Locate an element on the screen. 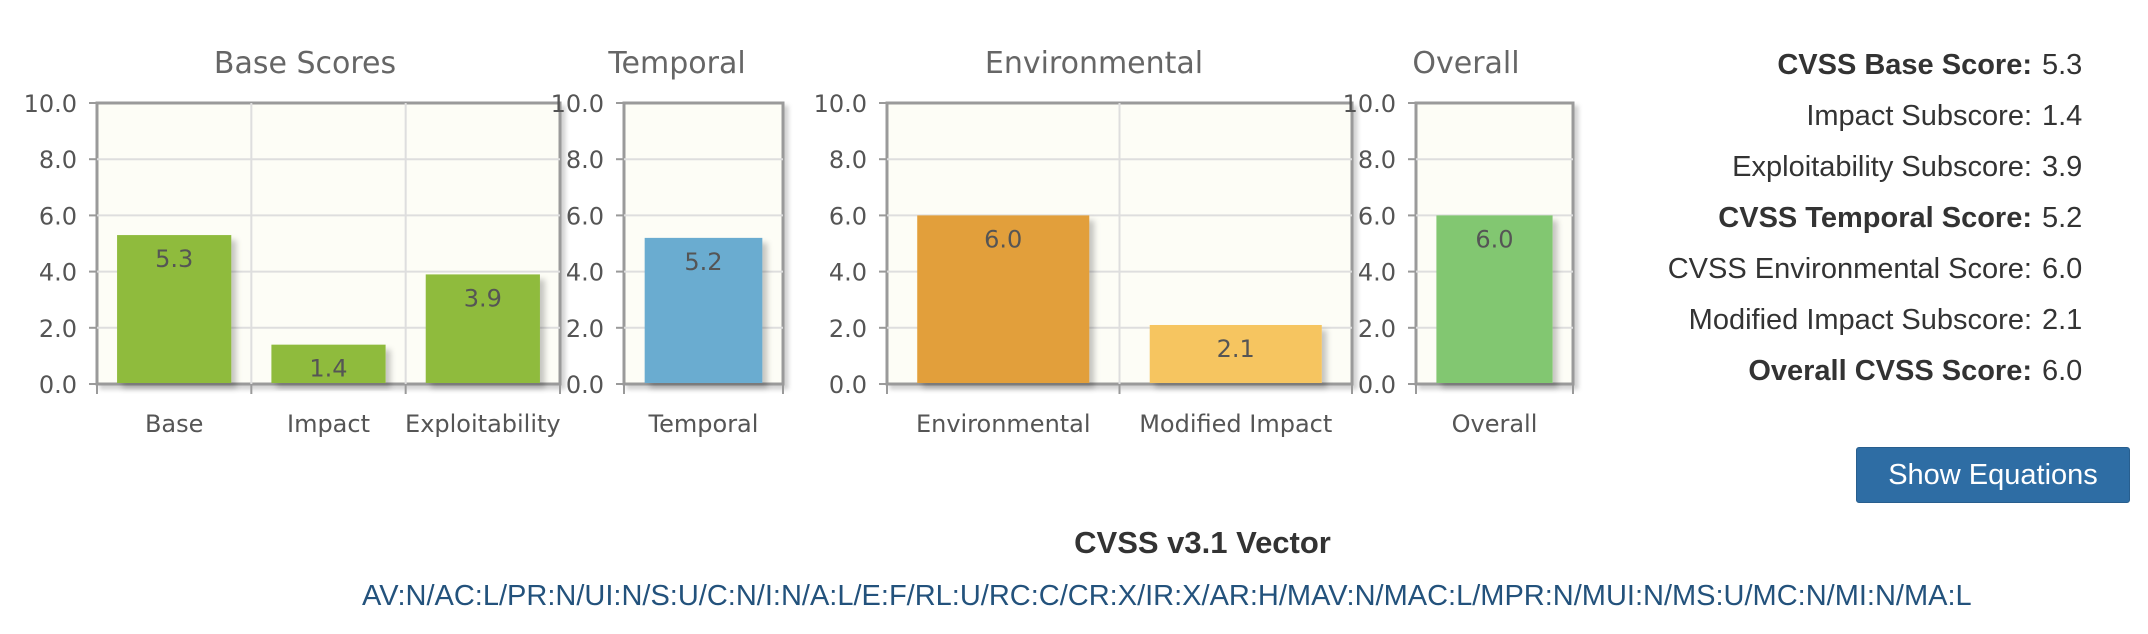 This screenshot has height=634, width=2148. score-value: 5.3 is located at coordinates (2062, 65).